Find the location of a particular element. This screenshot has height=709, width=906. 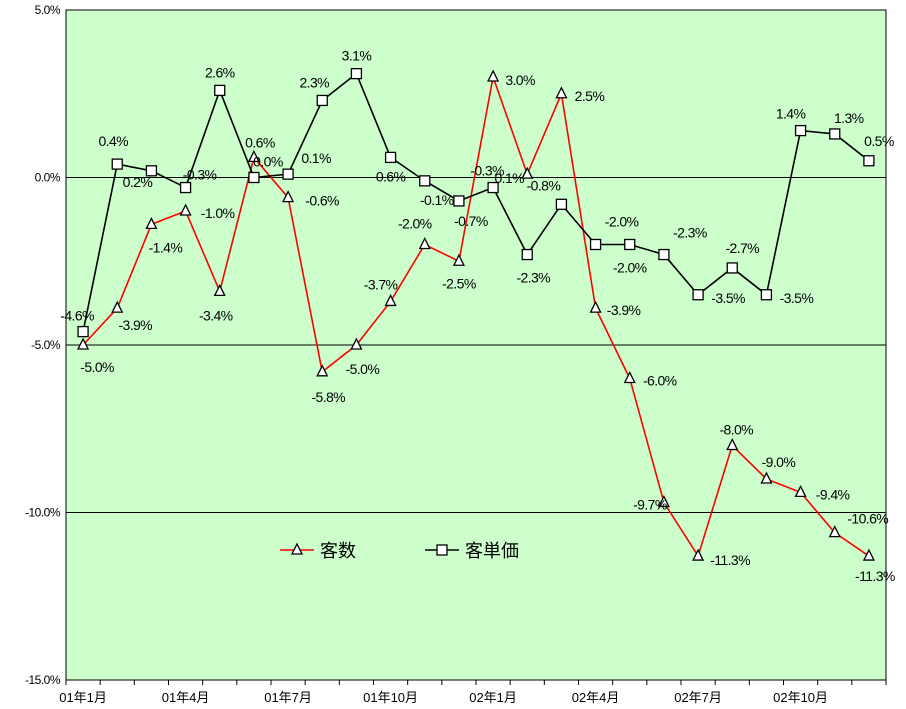

legend-label: 客単価 is located at coordinates (492, 551).